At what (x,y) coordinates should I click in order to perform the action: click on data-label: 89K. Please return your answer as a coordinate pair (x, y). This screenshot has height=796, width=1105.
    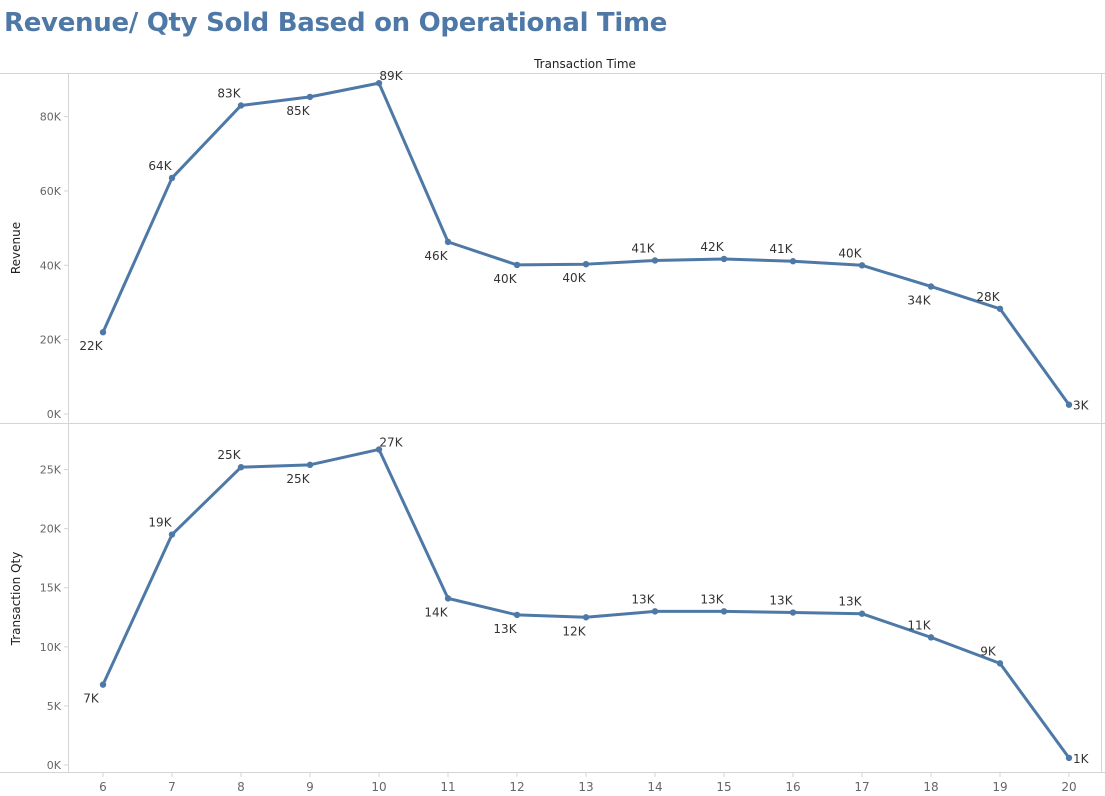
    Looking at the image, I should click on (391, 76).